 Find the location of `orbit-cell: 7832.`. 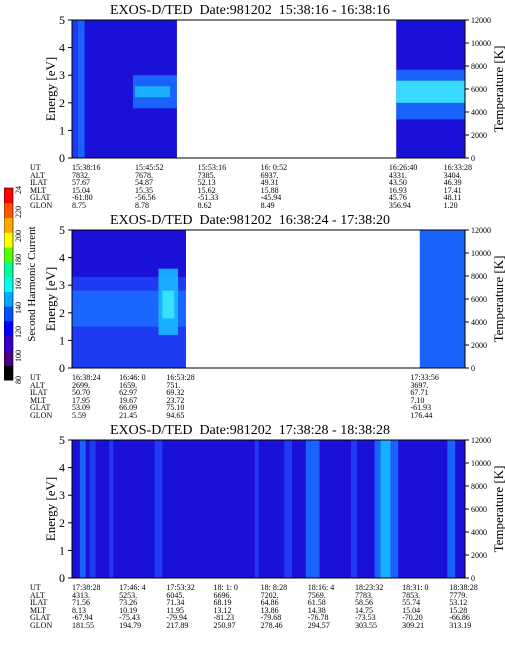

orbit-cell: 7832. is located at coordinates (81, 175).